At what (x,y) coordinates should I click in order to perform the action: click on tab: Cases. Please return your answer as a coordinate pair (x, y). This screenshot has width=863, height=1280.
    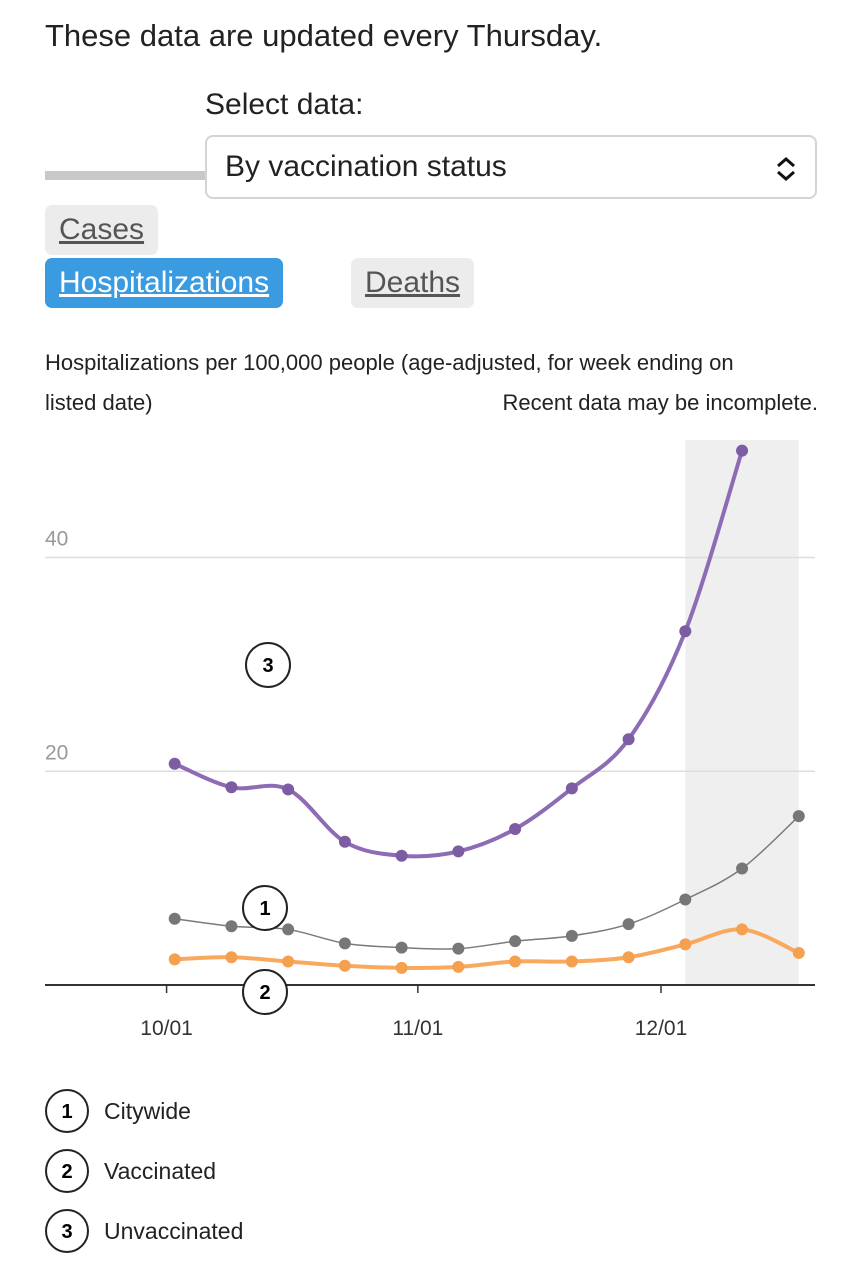
    Looking at the image, I should click on (102, 230).